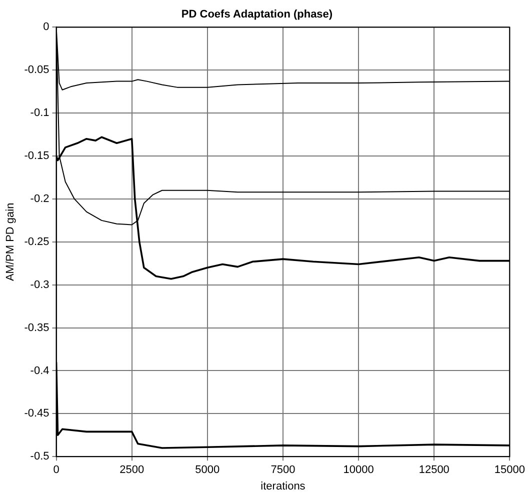  What do you see at coordinates (37, 414) in the screenshot?
I see `y-tick-label: -0.45` at bounding box center [37, 414].